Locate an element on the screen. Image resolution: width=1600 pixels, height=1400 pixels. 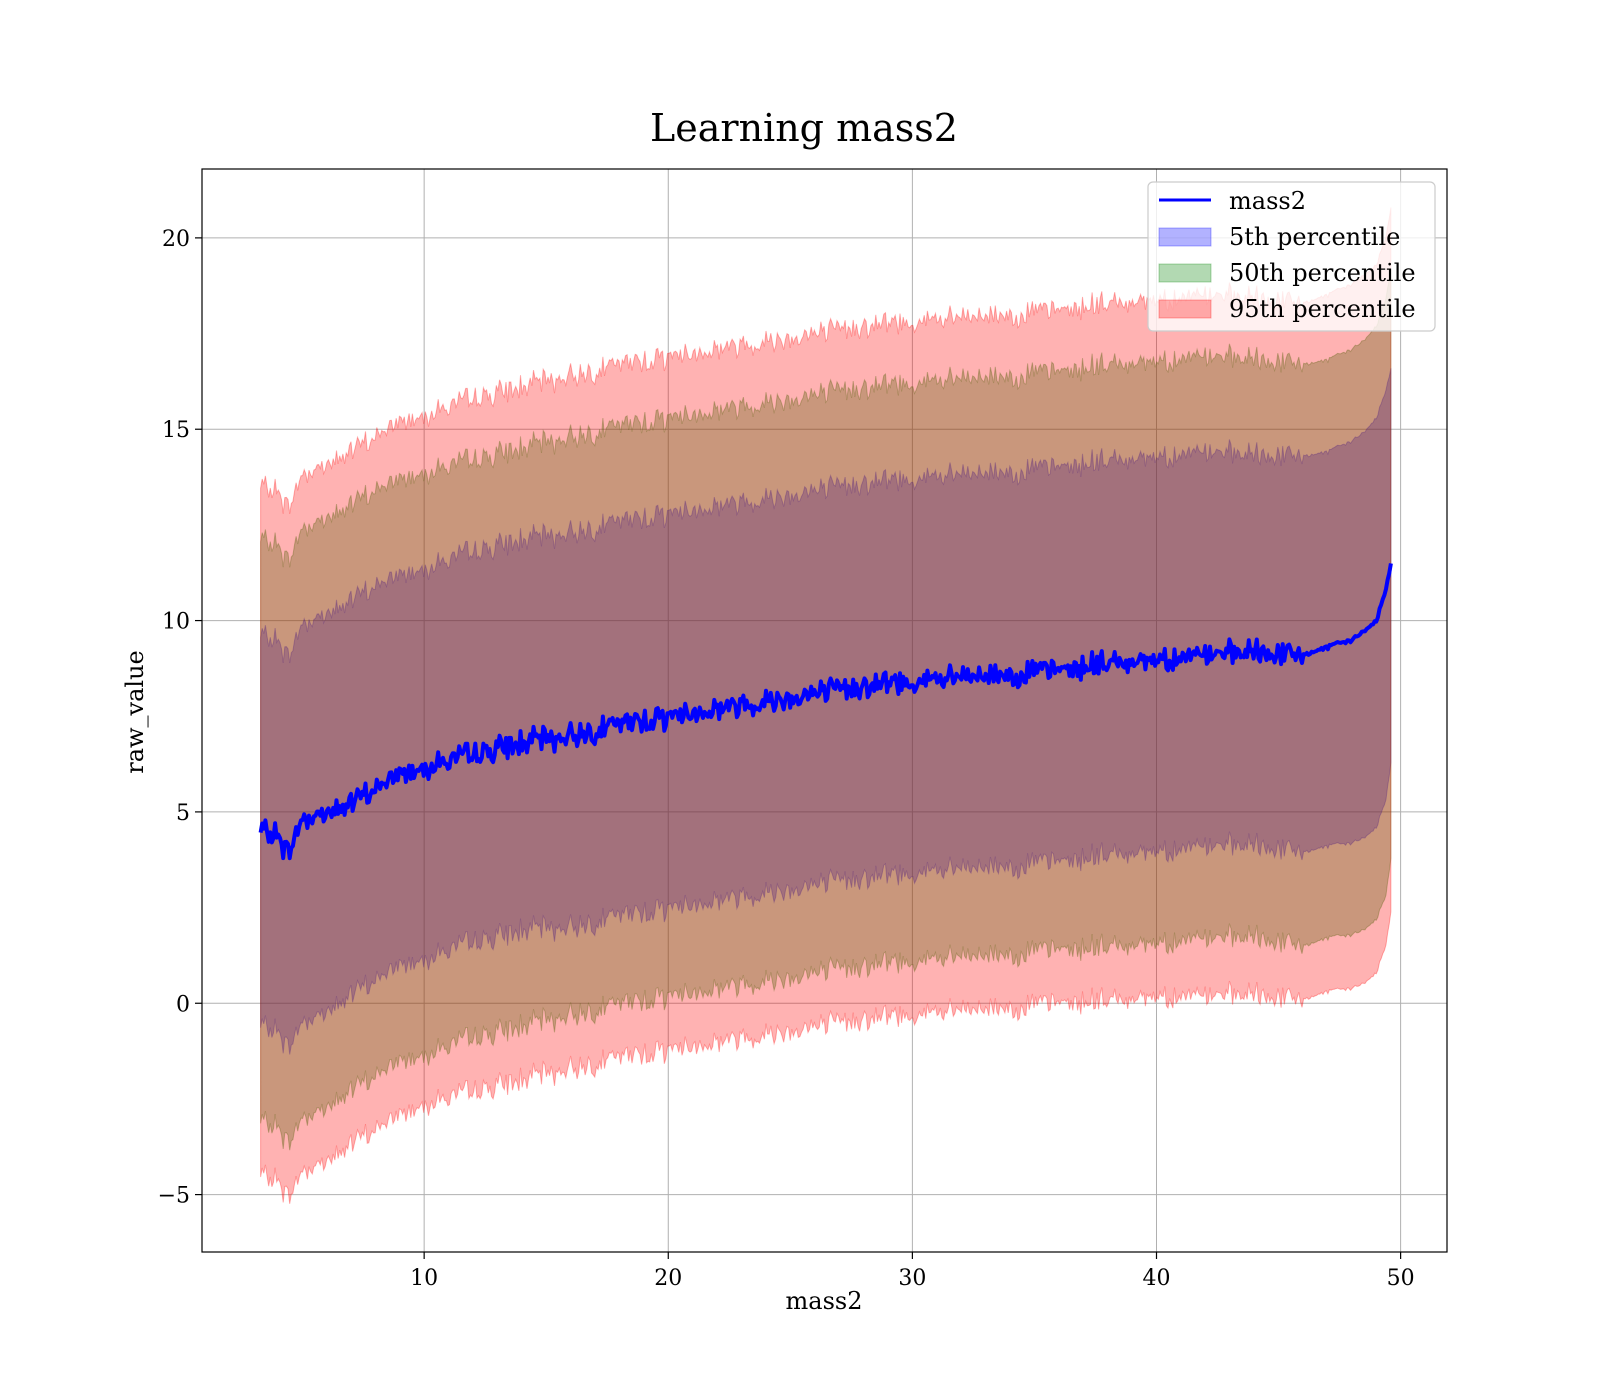
y-axis-label: raw_value is located at coordinates (135, 712).